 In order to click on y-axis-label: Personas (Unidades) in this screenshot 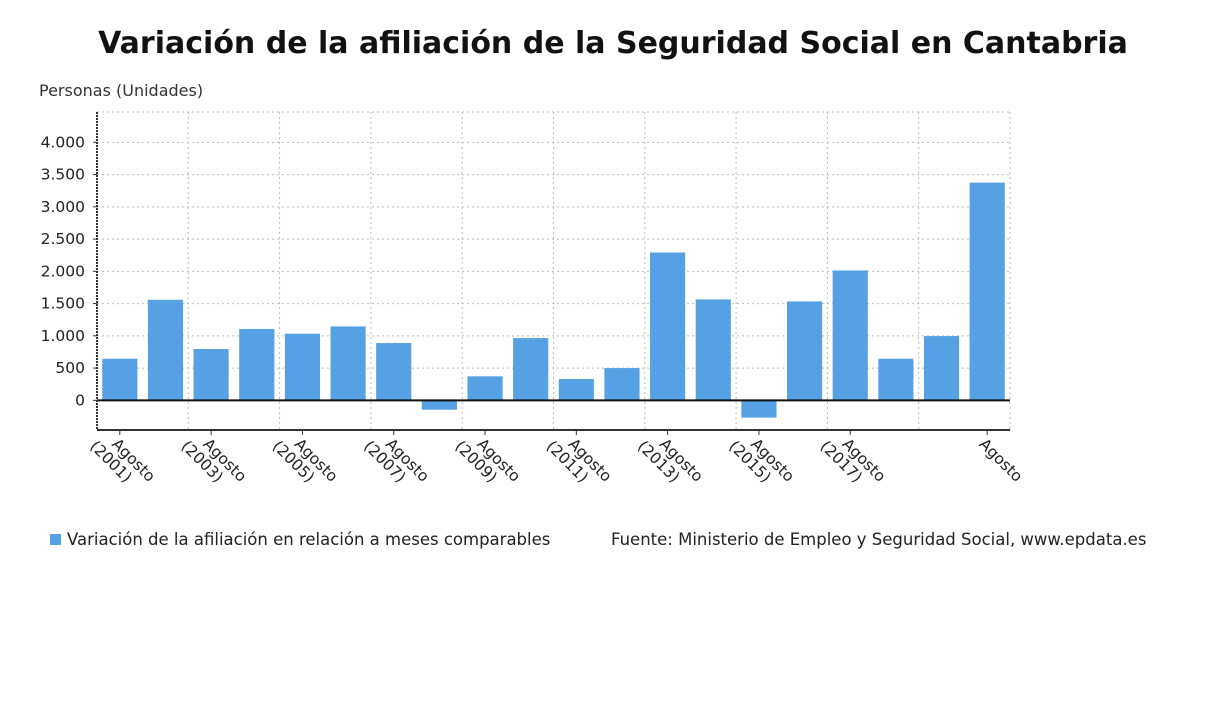, I will do `click(121, 90)`.